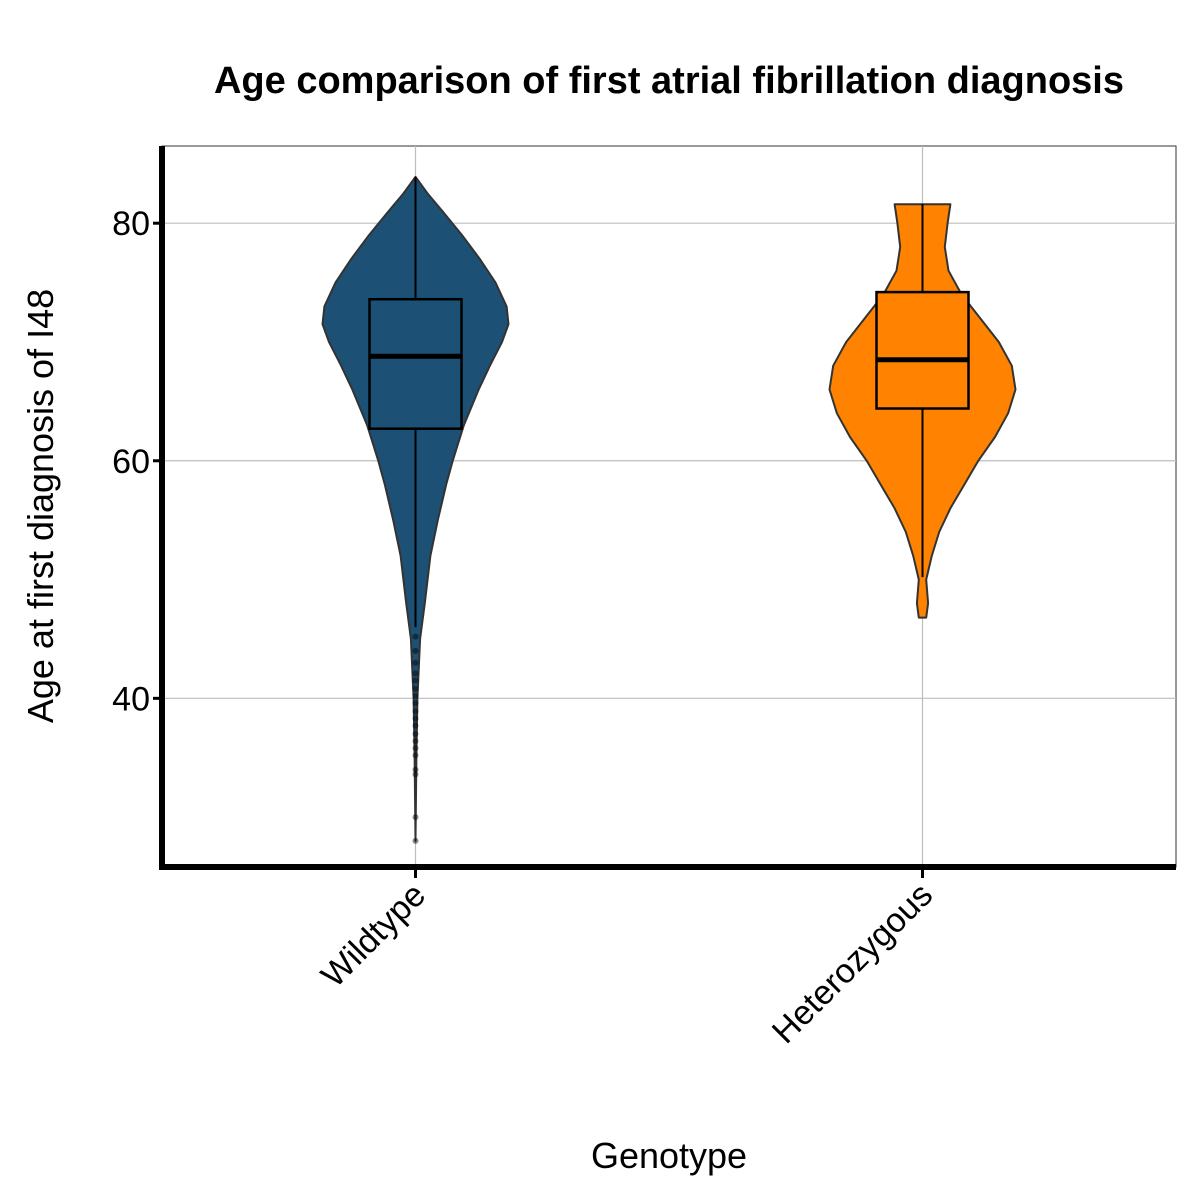  Describe the element at coordinates (40, 506) in the screenshot. I see `y-axis-title: Age at first diagnosis of I48` at that location.